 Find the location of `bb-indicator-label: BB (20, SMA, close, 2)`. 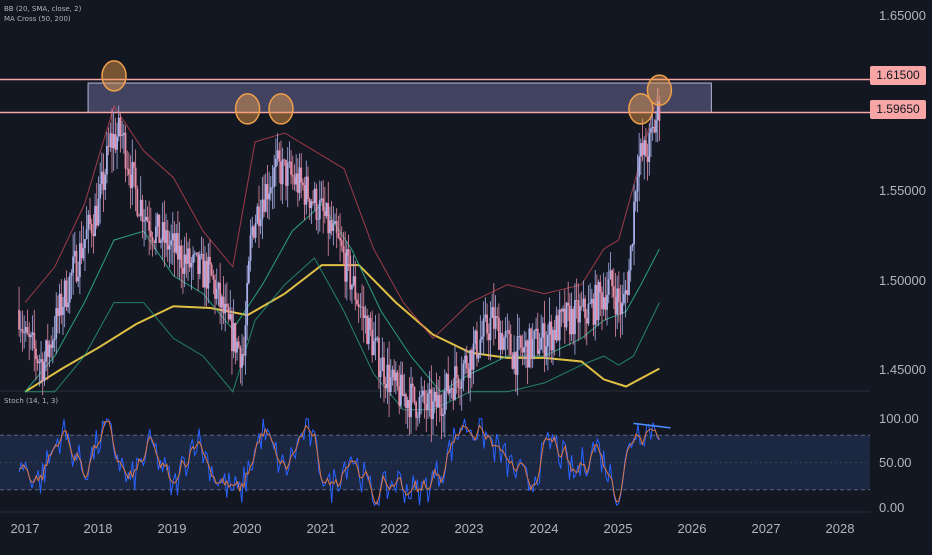

bb-indicator-label: BB (20, SMA, close, 2) is located at coordinates (43, 9).